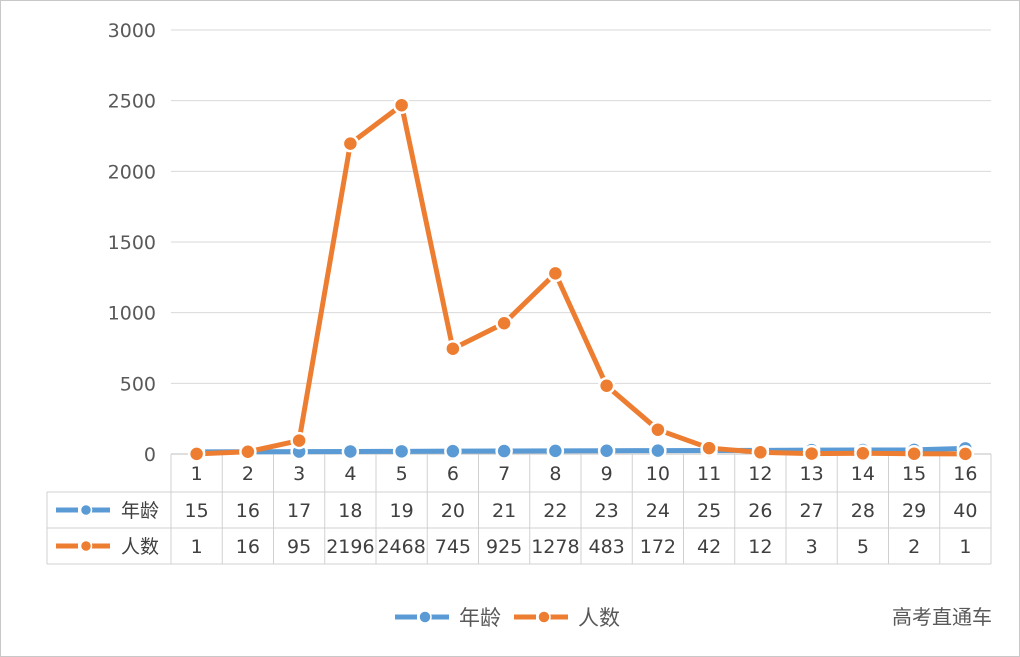  What do you see at coordinates (350, 511) in the screenshot?
I see `table-cell-value: 18` at bounding box center [350, 511].